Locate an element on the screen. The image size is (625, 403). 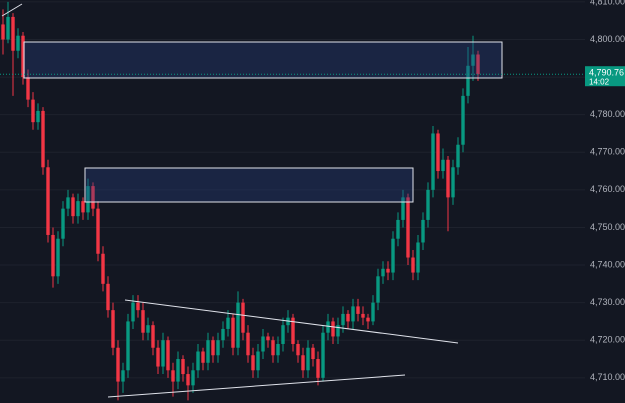
y-tick-label: 4,800.00 is located at coordinates (607, 39).